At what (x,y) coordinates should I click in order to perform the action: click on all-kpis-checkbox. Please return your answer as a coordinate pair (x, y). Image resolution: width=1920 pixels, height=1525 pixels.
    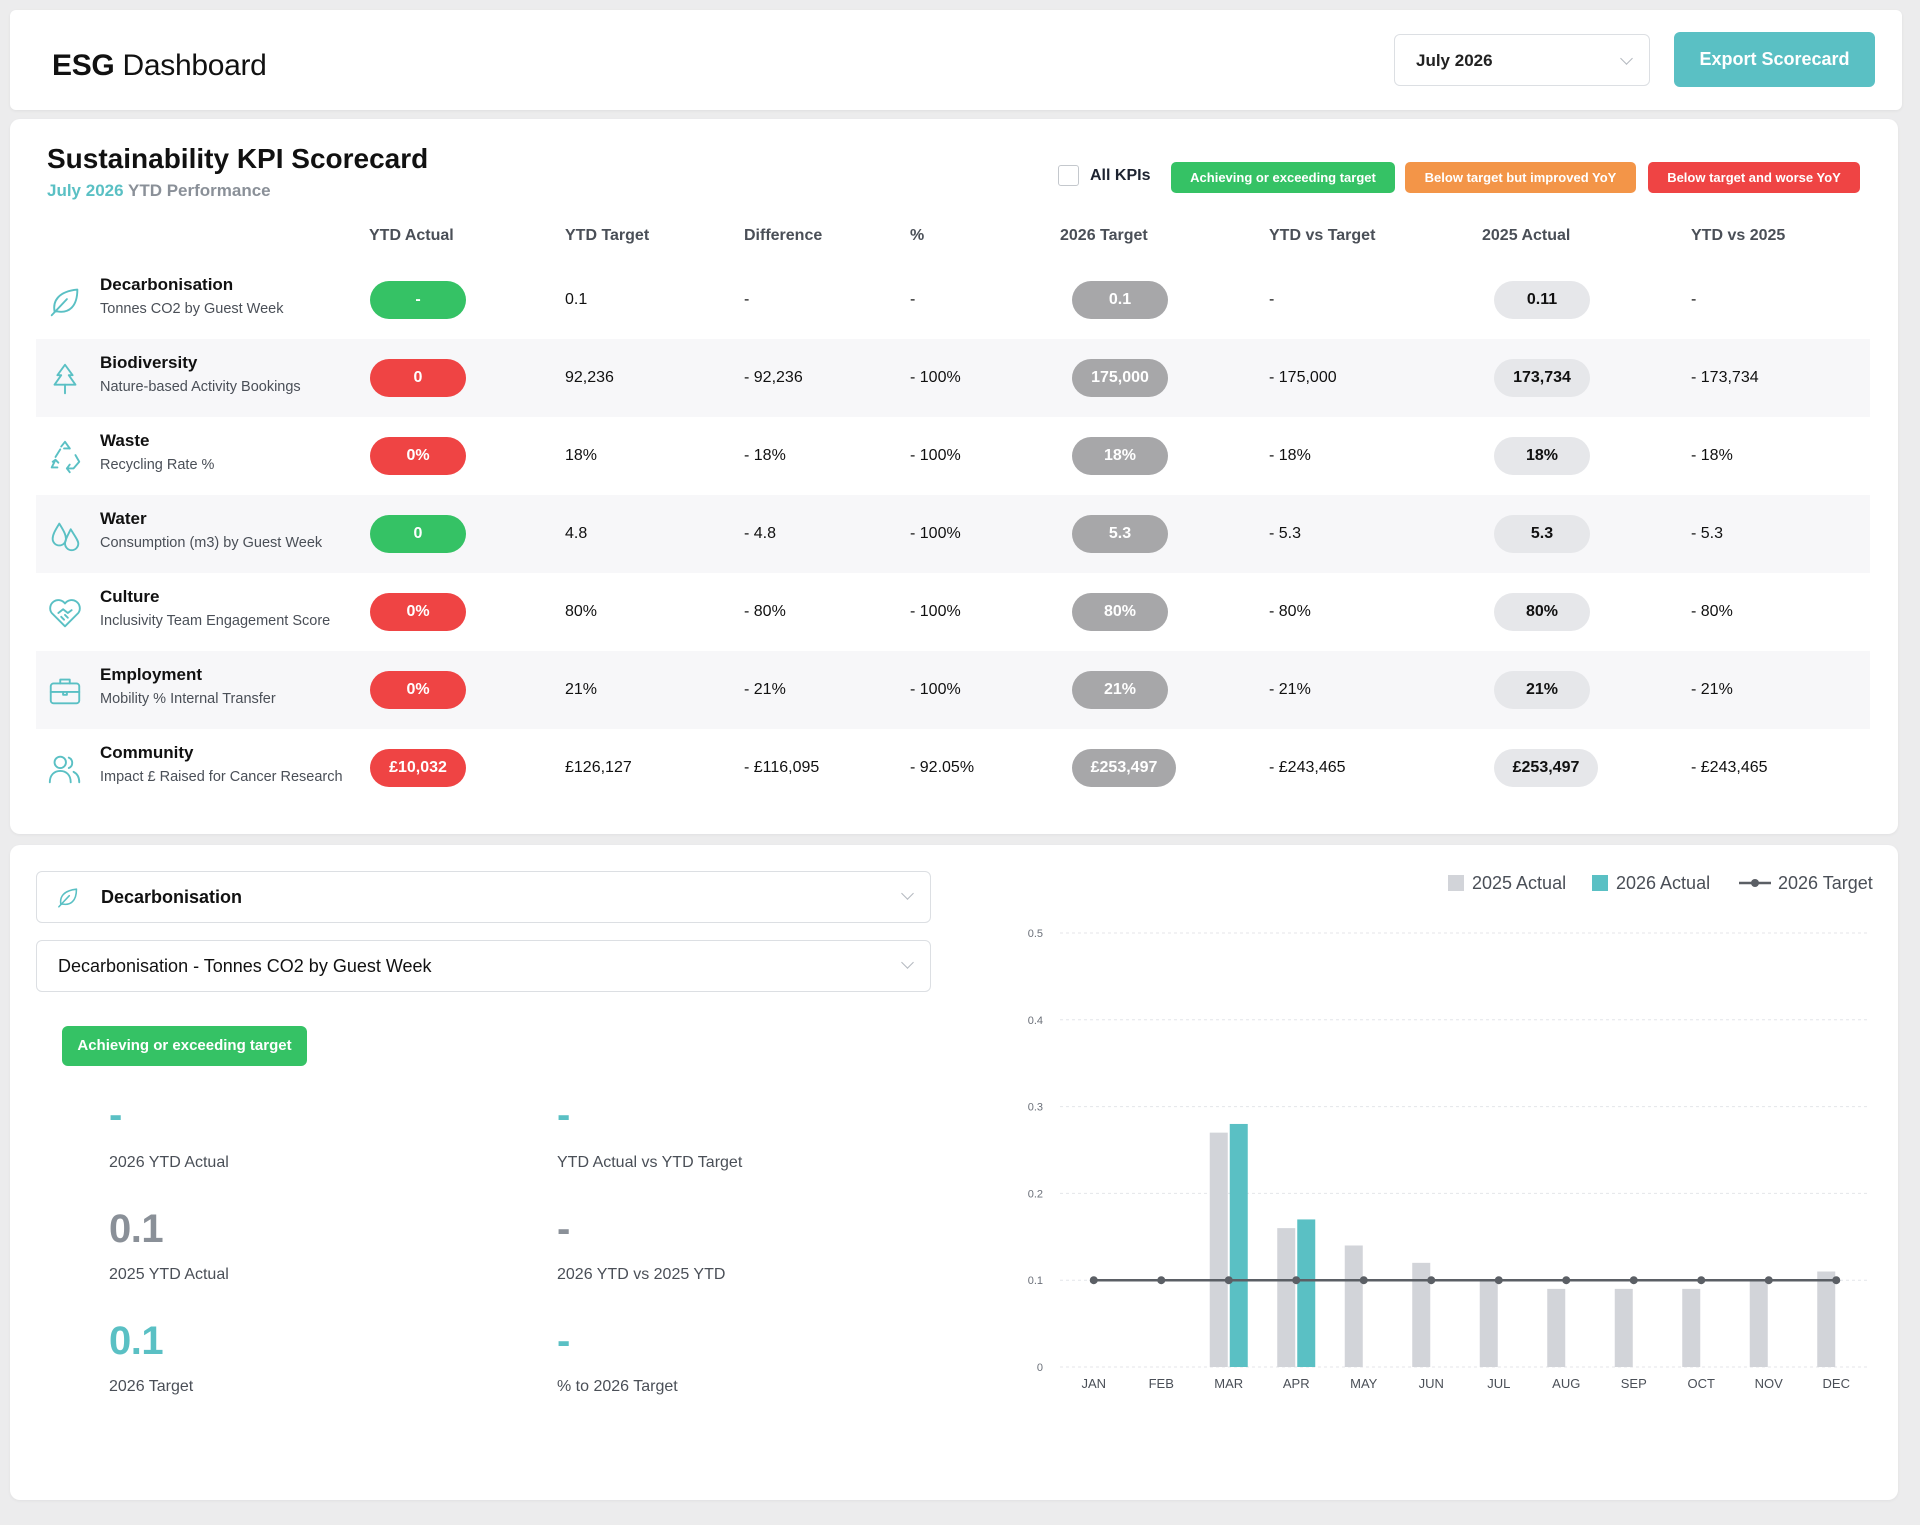
    Looking at the image, I should click on (1068, 175).